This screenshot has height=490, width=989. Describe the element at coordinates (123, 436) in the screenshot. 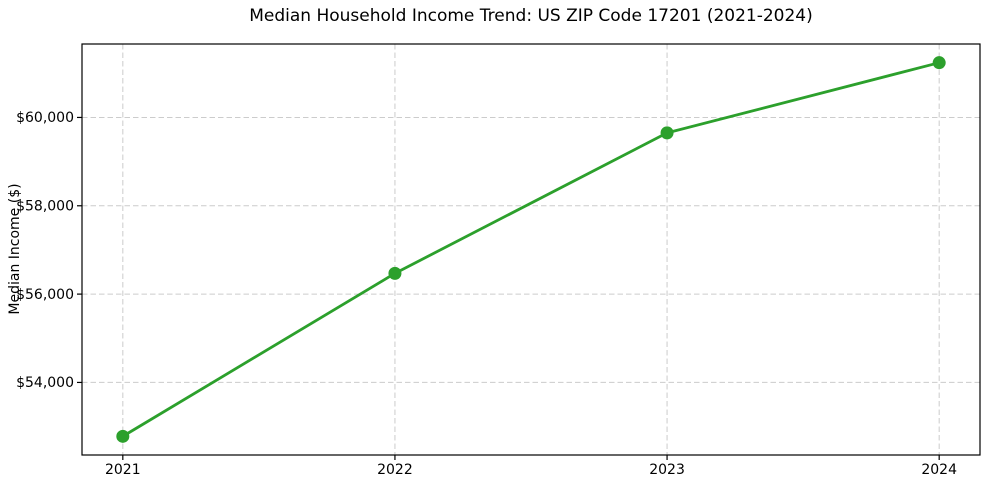

I see `data-point-2021` at that location.